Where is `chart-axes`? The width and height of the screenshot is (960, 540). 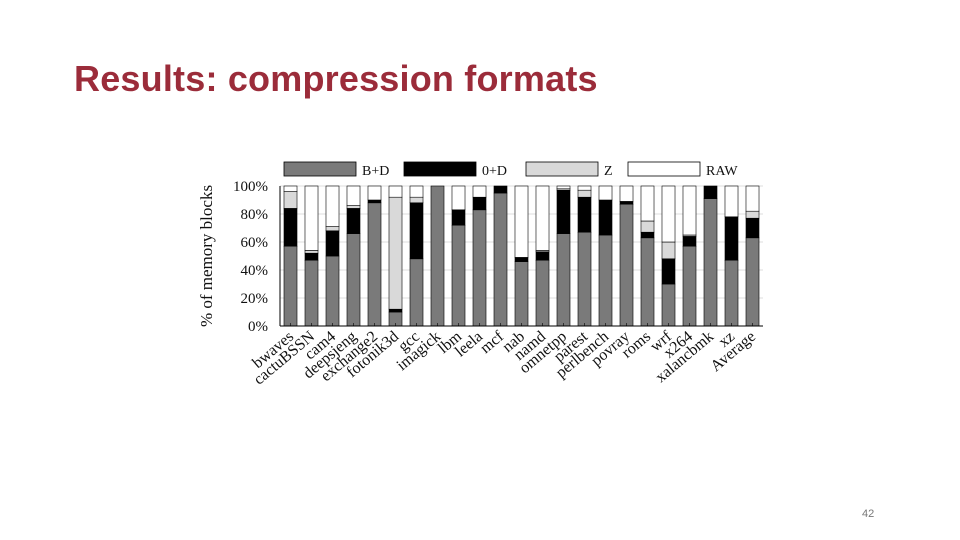 chart-axes is located at coordinates (521, 256).